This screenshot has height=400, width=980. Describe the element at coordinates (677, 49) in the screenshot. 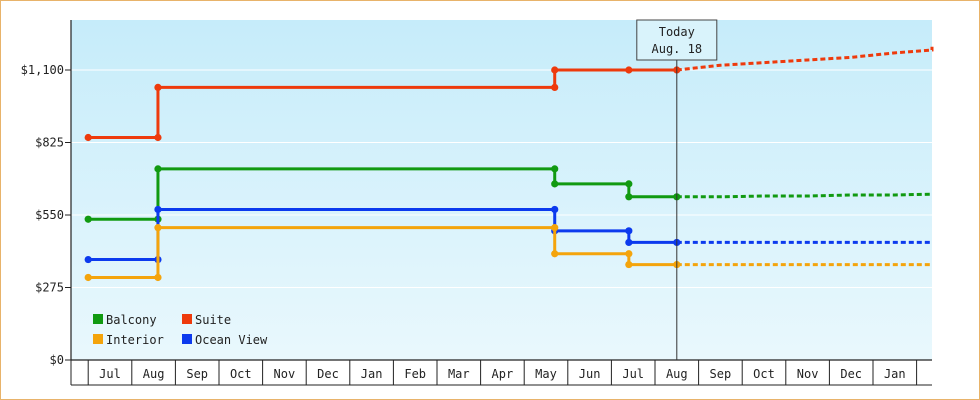

I see `today-date-label: Aug. 18` at that location.